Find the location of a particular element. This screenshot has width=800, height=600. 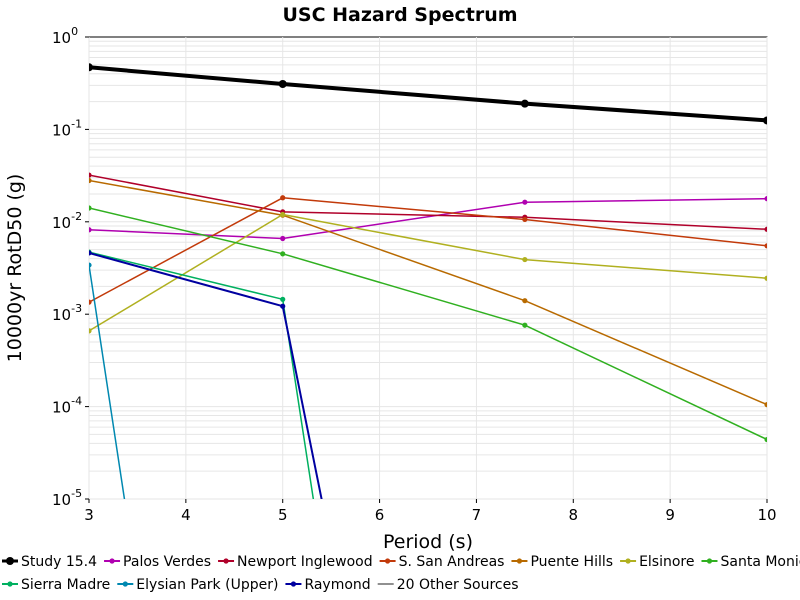

x-tick-label: 9 is located at coordinates (670, 515).